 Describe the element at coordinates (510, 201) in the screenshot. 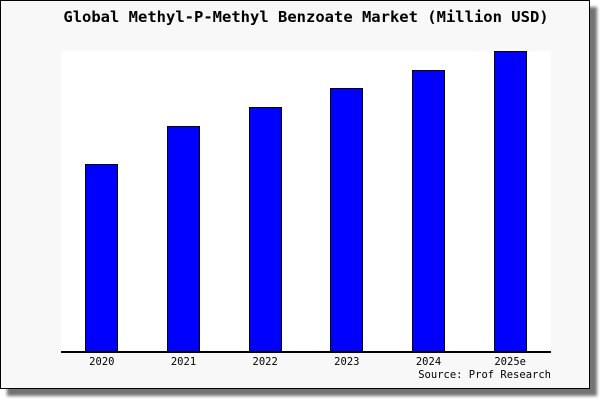

I see `bar-2025e` at that location.